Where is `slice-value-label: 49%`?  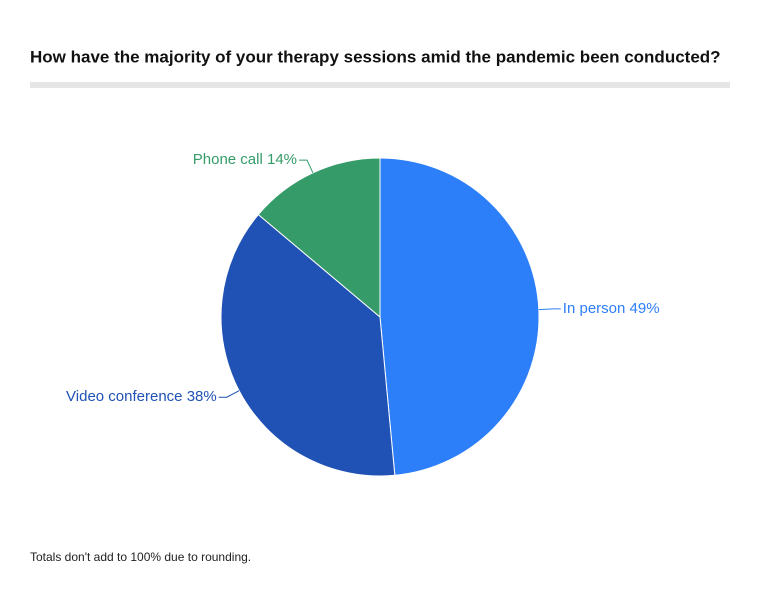
slice-value-label: 49% is located at coordinates (645, 308).